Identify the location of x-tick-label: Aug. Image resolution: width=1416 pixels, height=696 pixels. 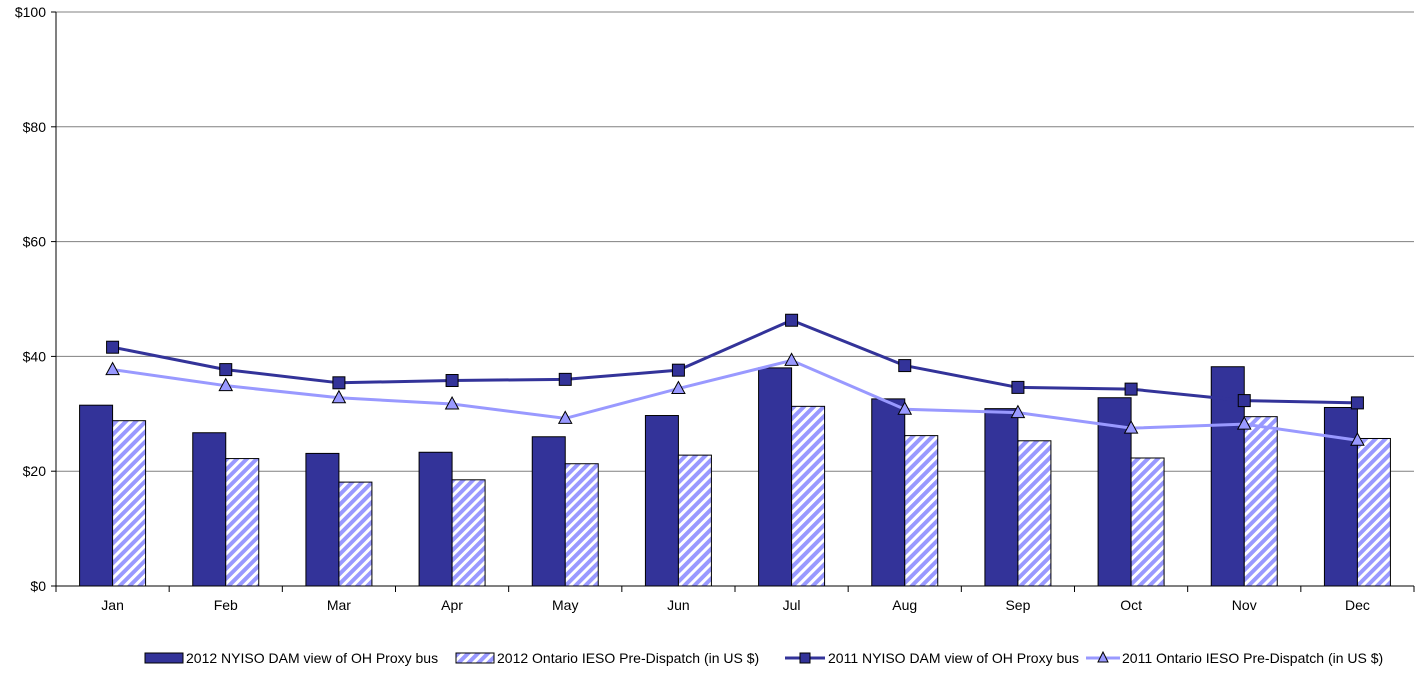
(904, 605).